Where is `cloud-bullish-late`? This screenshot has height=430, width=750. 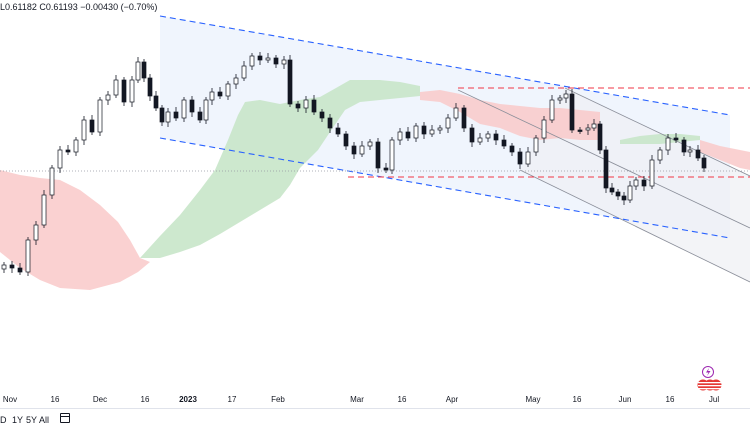
cloud-bullish-late is located at coordinates (660, 139).